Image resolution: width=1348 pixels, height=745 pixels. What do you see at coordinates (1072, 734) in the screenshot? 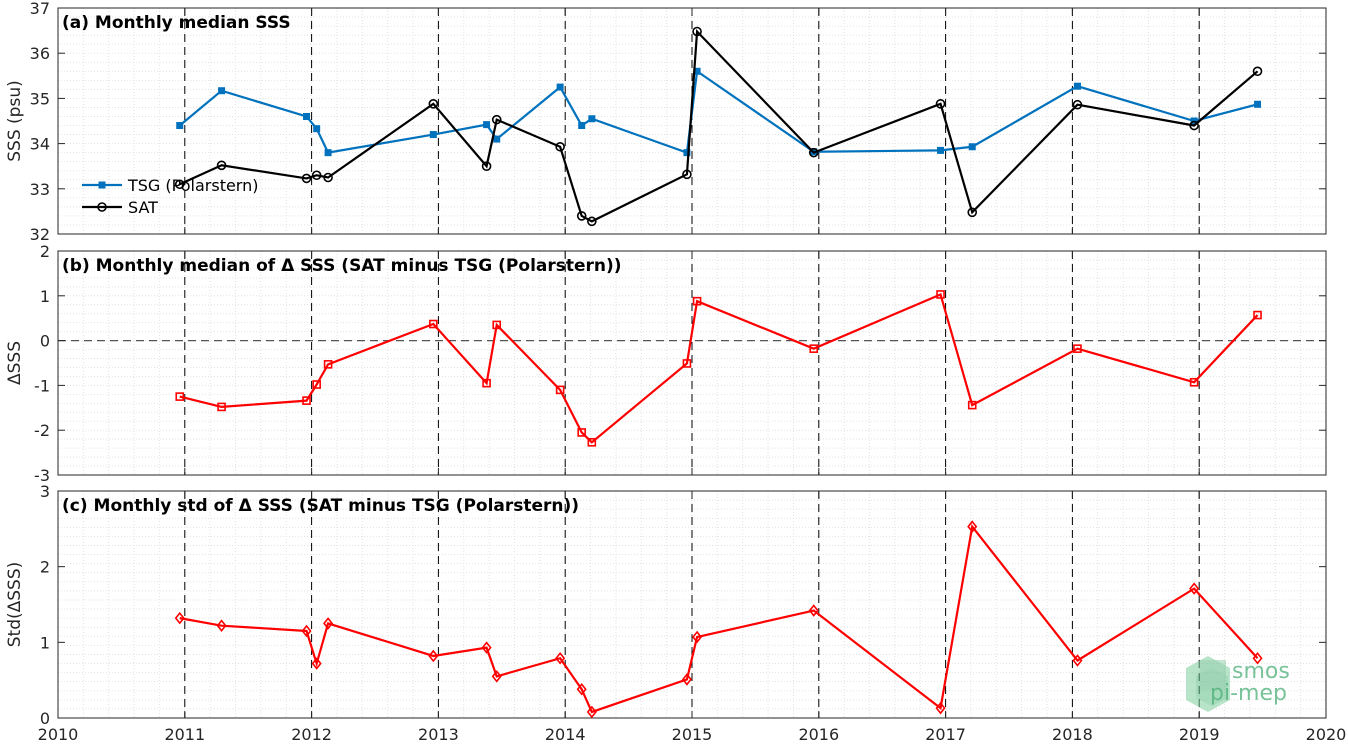
I see `x-tick-label: 2018` at bounding box center [1072, 734].